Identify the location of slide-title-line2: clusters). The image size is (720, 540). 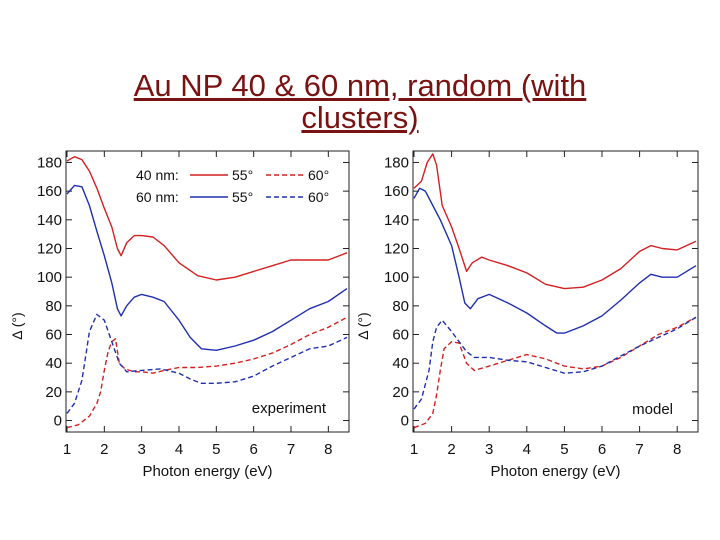
(360, 117).